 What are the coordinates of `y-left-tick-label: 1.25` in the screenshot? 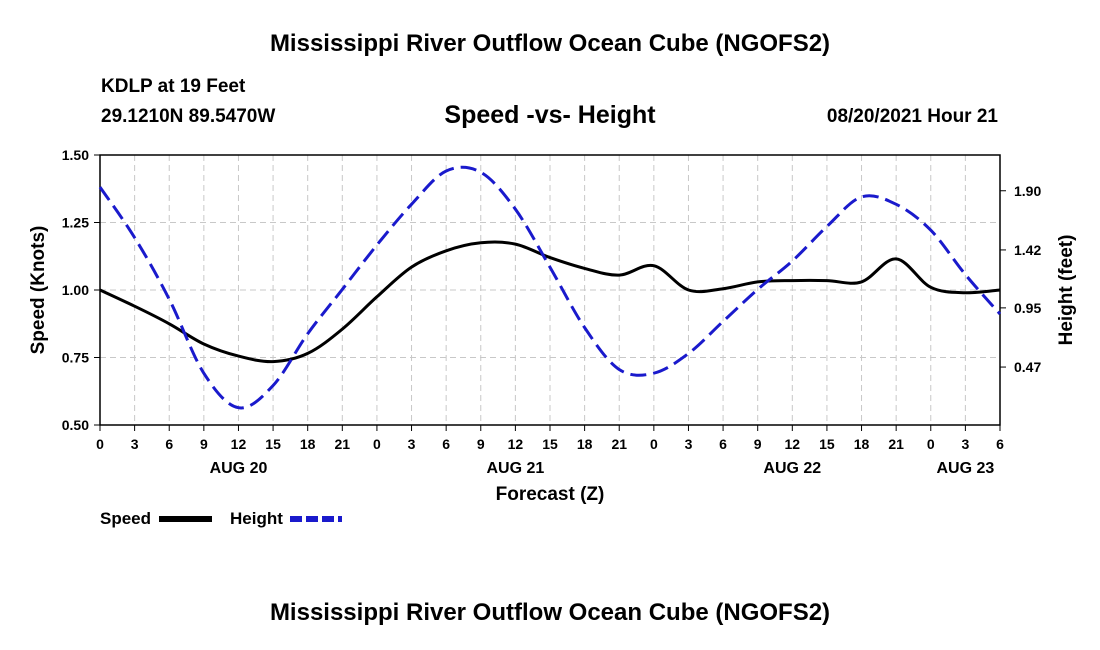 It's located at (75, 223).